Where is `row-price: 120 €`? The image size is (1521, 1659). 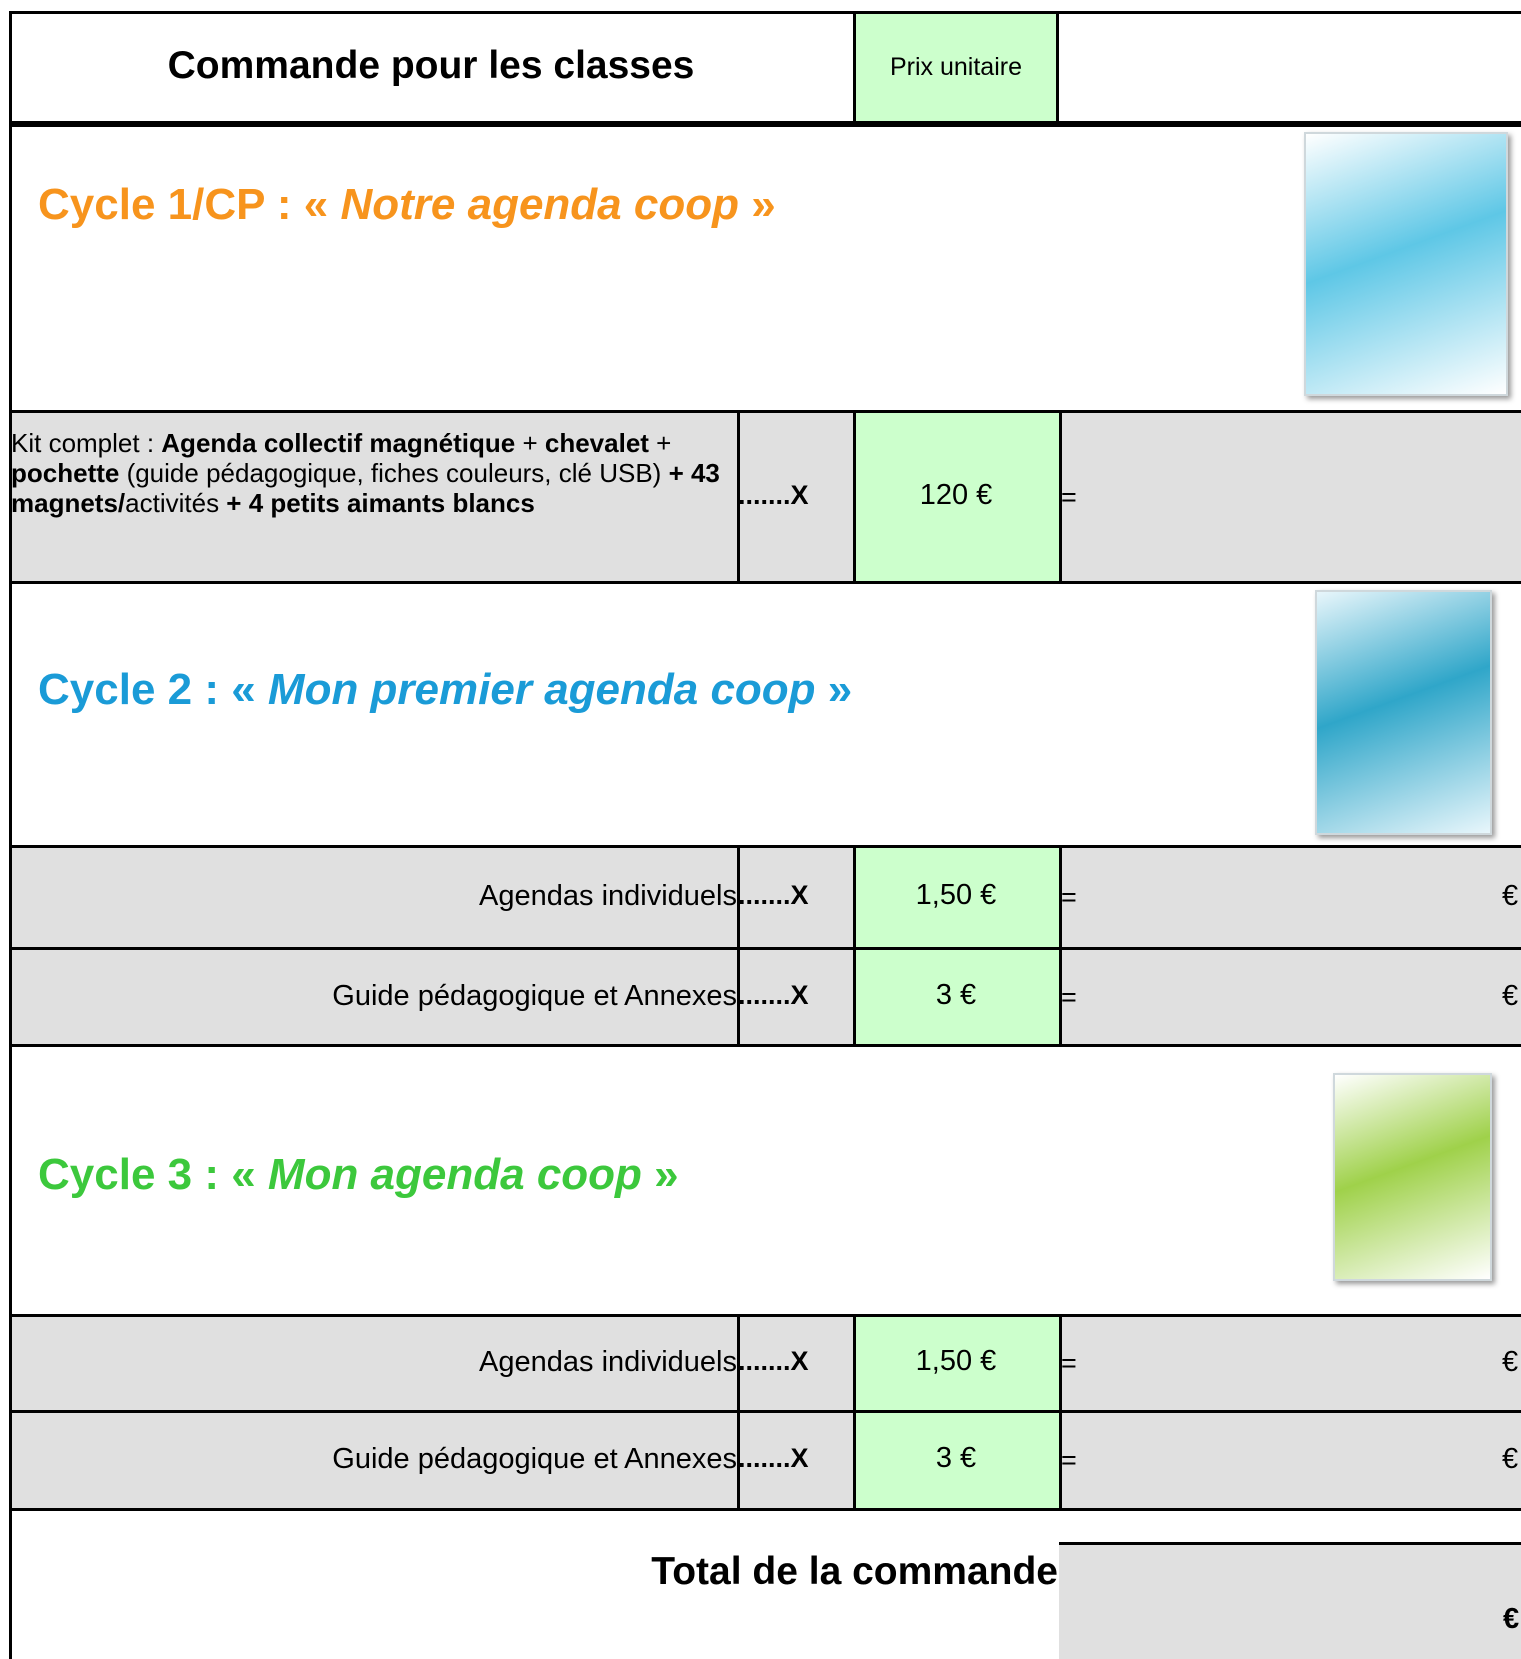
row-price: 120 € is located at coordinates (956, 494).